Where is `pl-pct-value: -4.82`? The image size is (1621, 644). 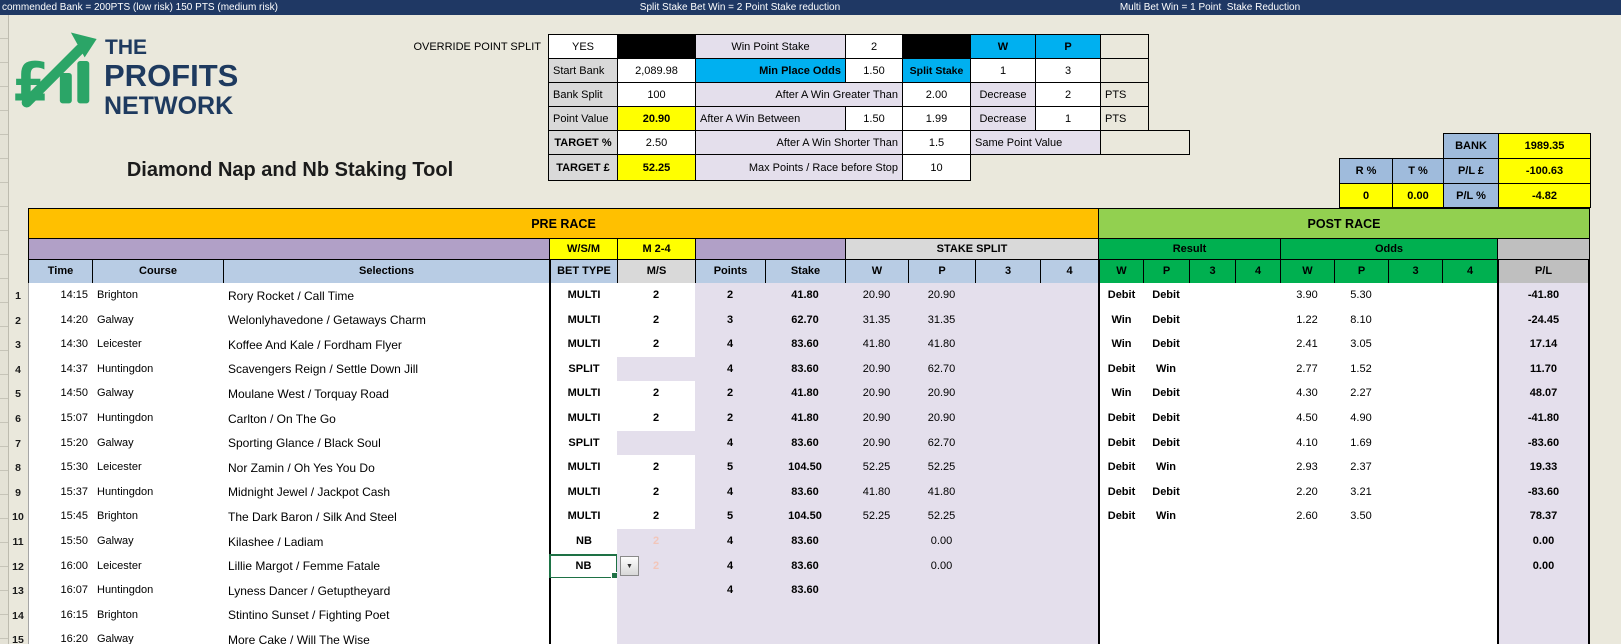
pl-pct-value: -4.82 is located at coordinates (1544, 195).